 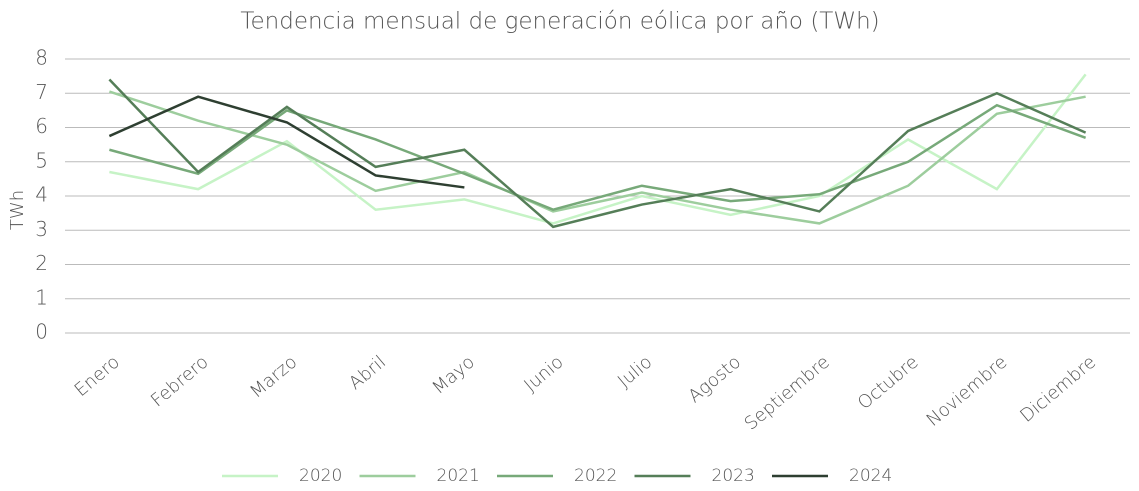 What do you see at coordinates (458, 476) in the screenshot?
I see `legend-label: 2021` at bounding box center [458, 476].